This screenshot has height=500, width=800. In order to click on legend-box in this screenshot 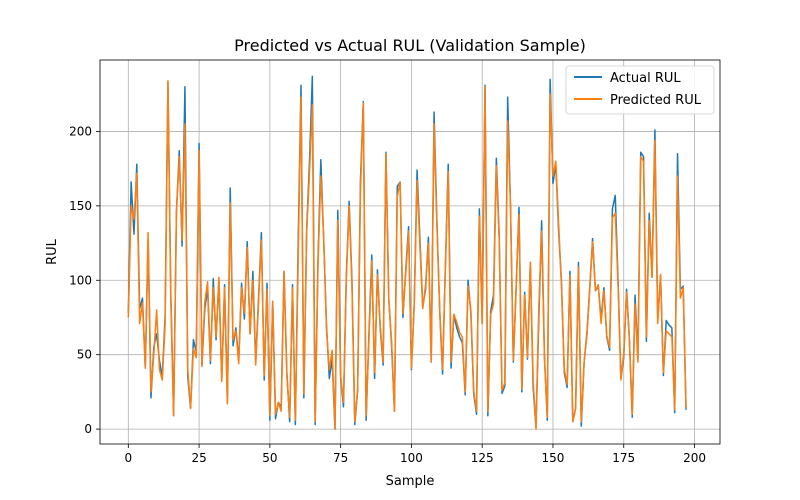, I will do `click(640, 90)`.